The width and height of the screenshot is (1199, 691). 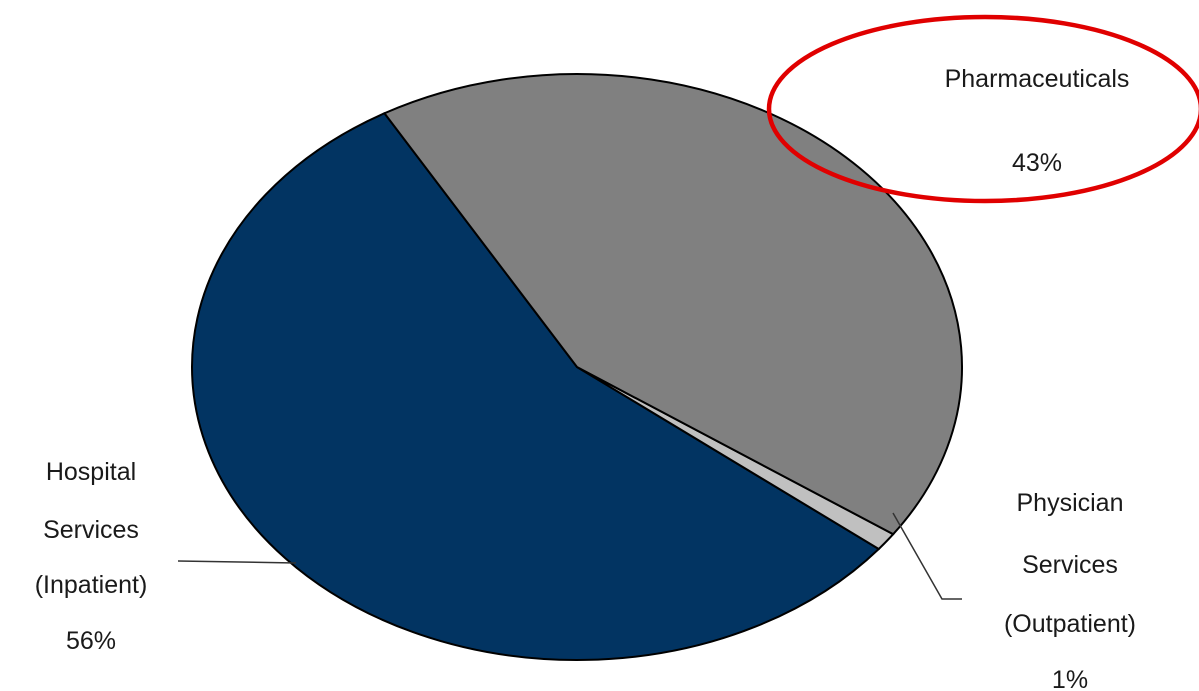 What do you see at coordinates (91, 530) in the screenshot?
I see `hospital-label-line-2: Services` at bounding box center [91, 530].